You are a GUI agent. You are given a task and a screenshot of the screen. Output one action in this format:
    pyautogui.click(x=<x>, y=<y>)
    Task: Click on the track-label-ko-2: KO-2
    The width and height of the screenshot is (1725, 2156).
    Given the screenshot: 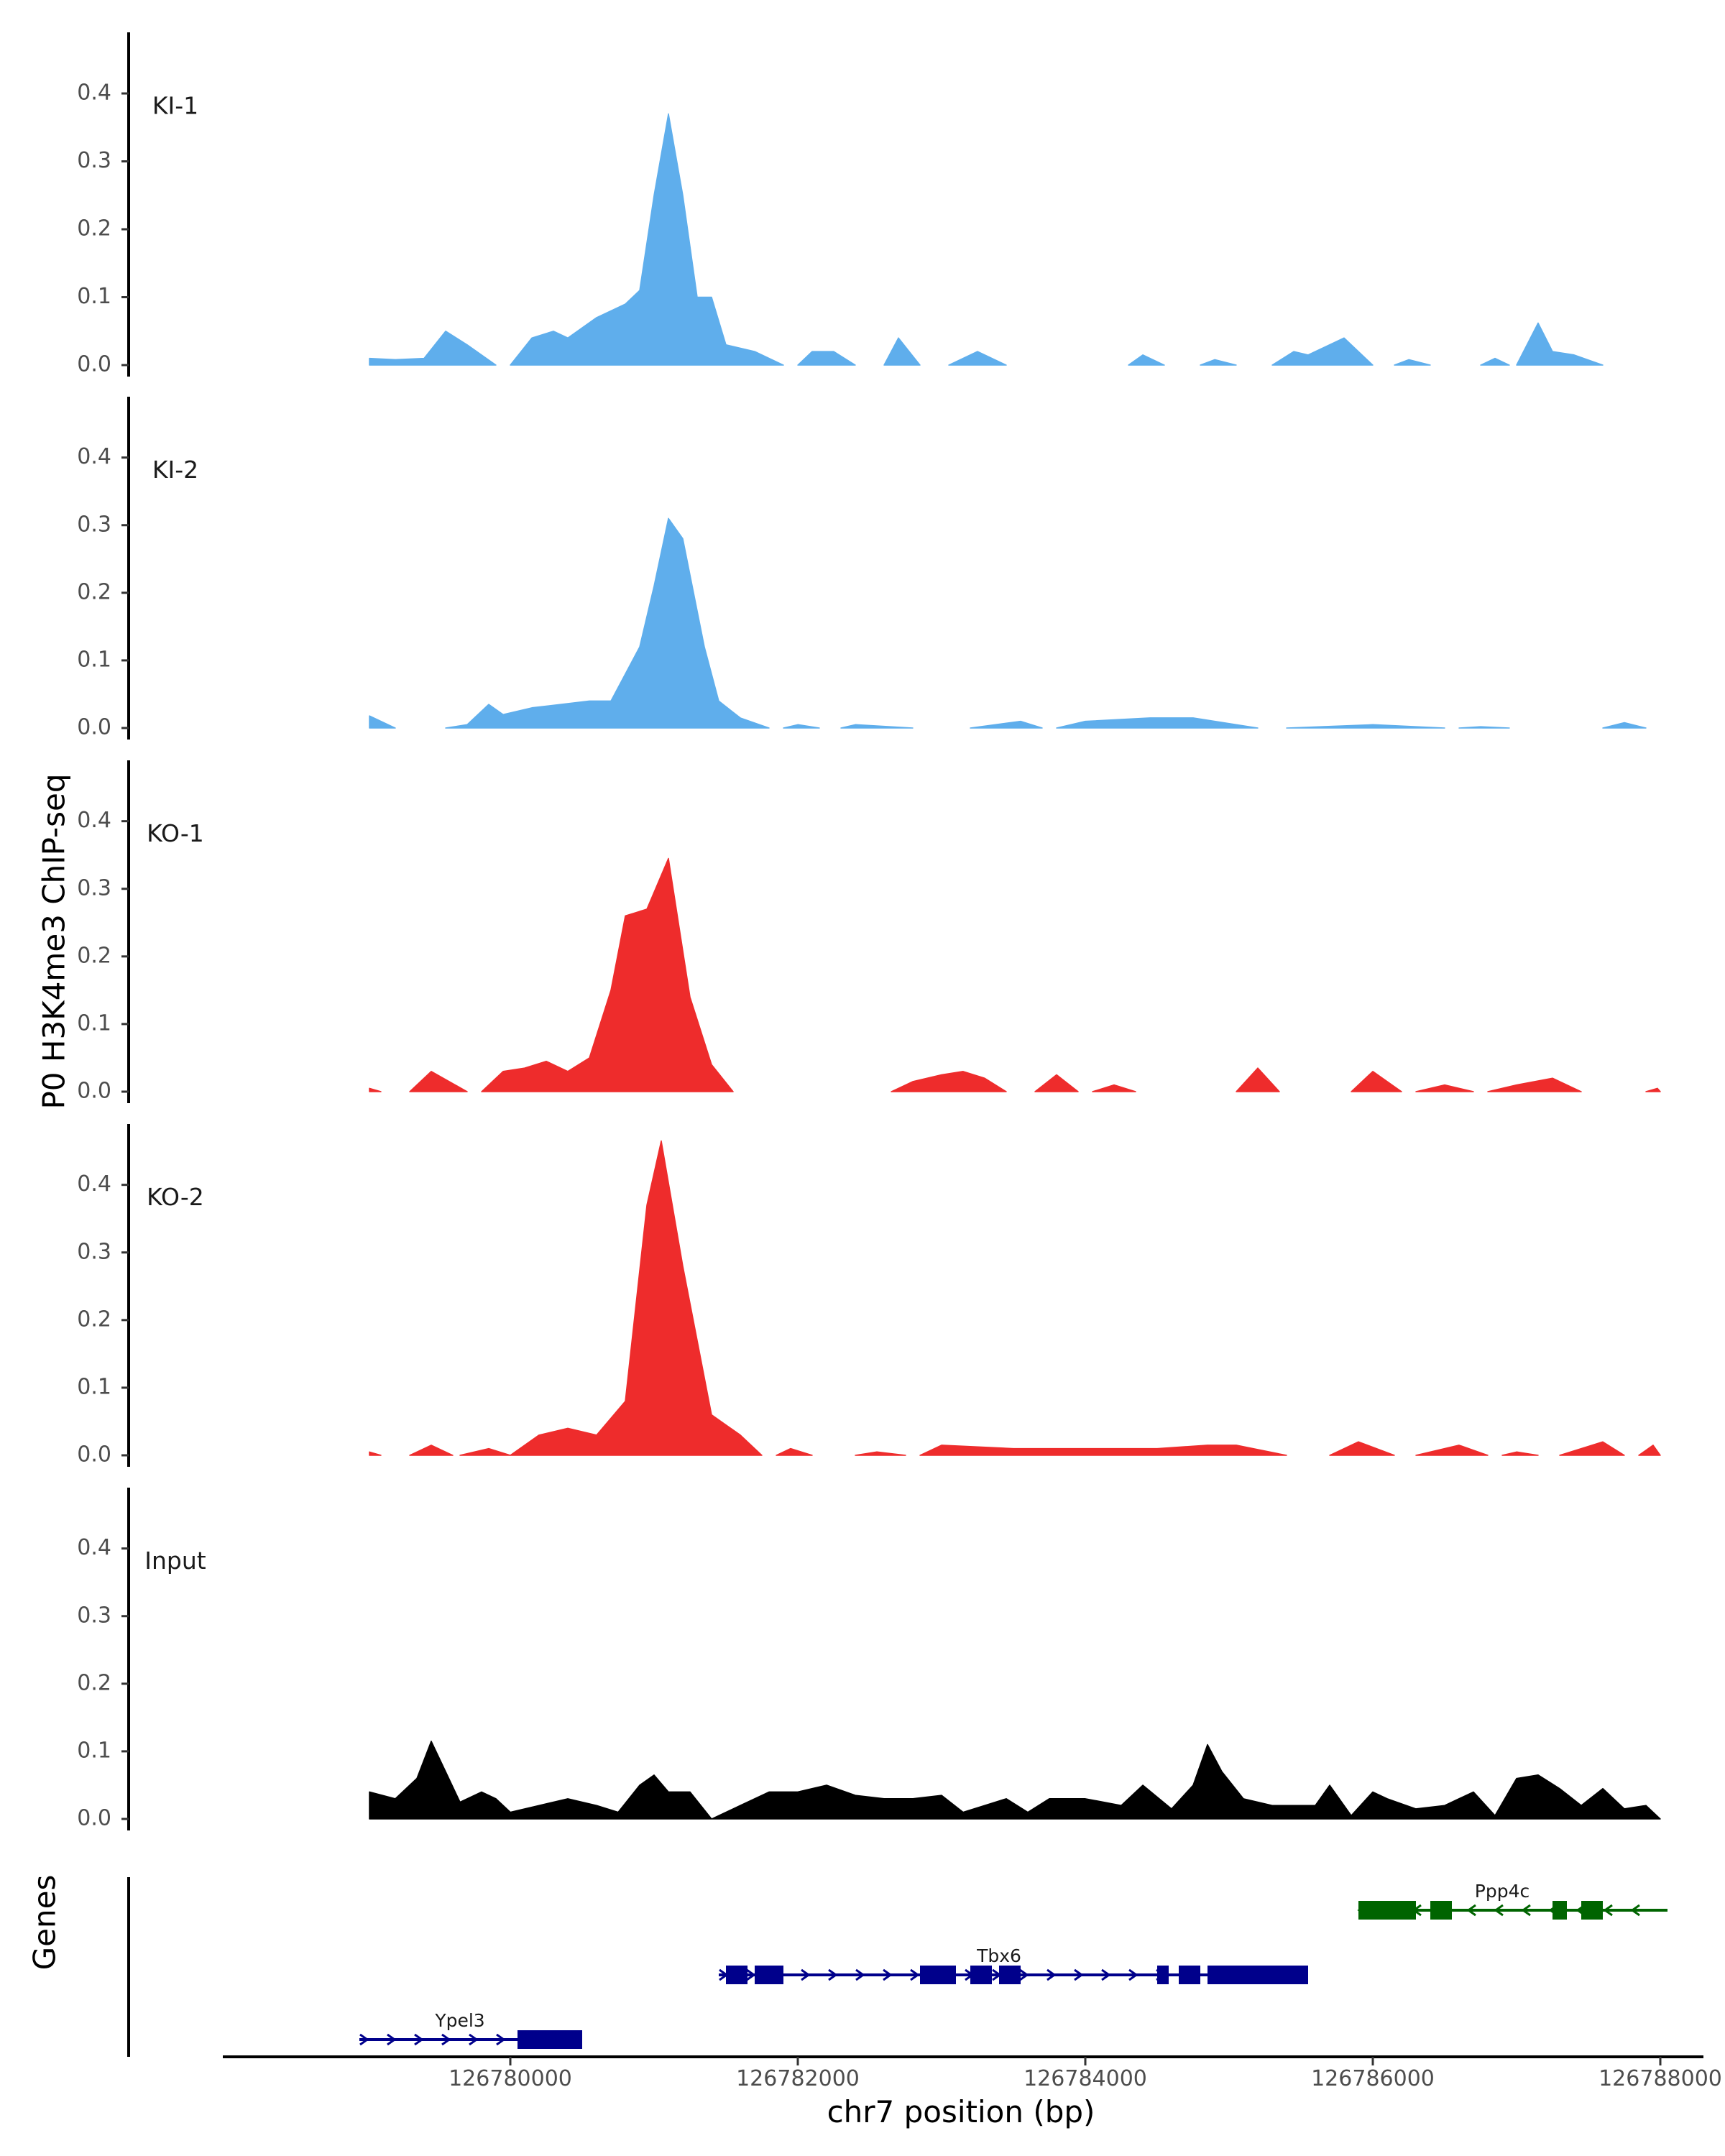 What is the action you would take?
    pyautogui.click(x=175, y=1197)
    